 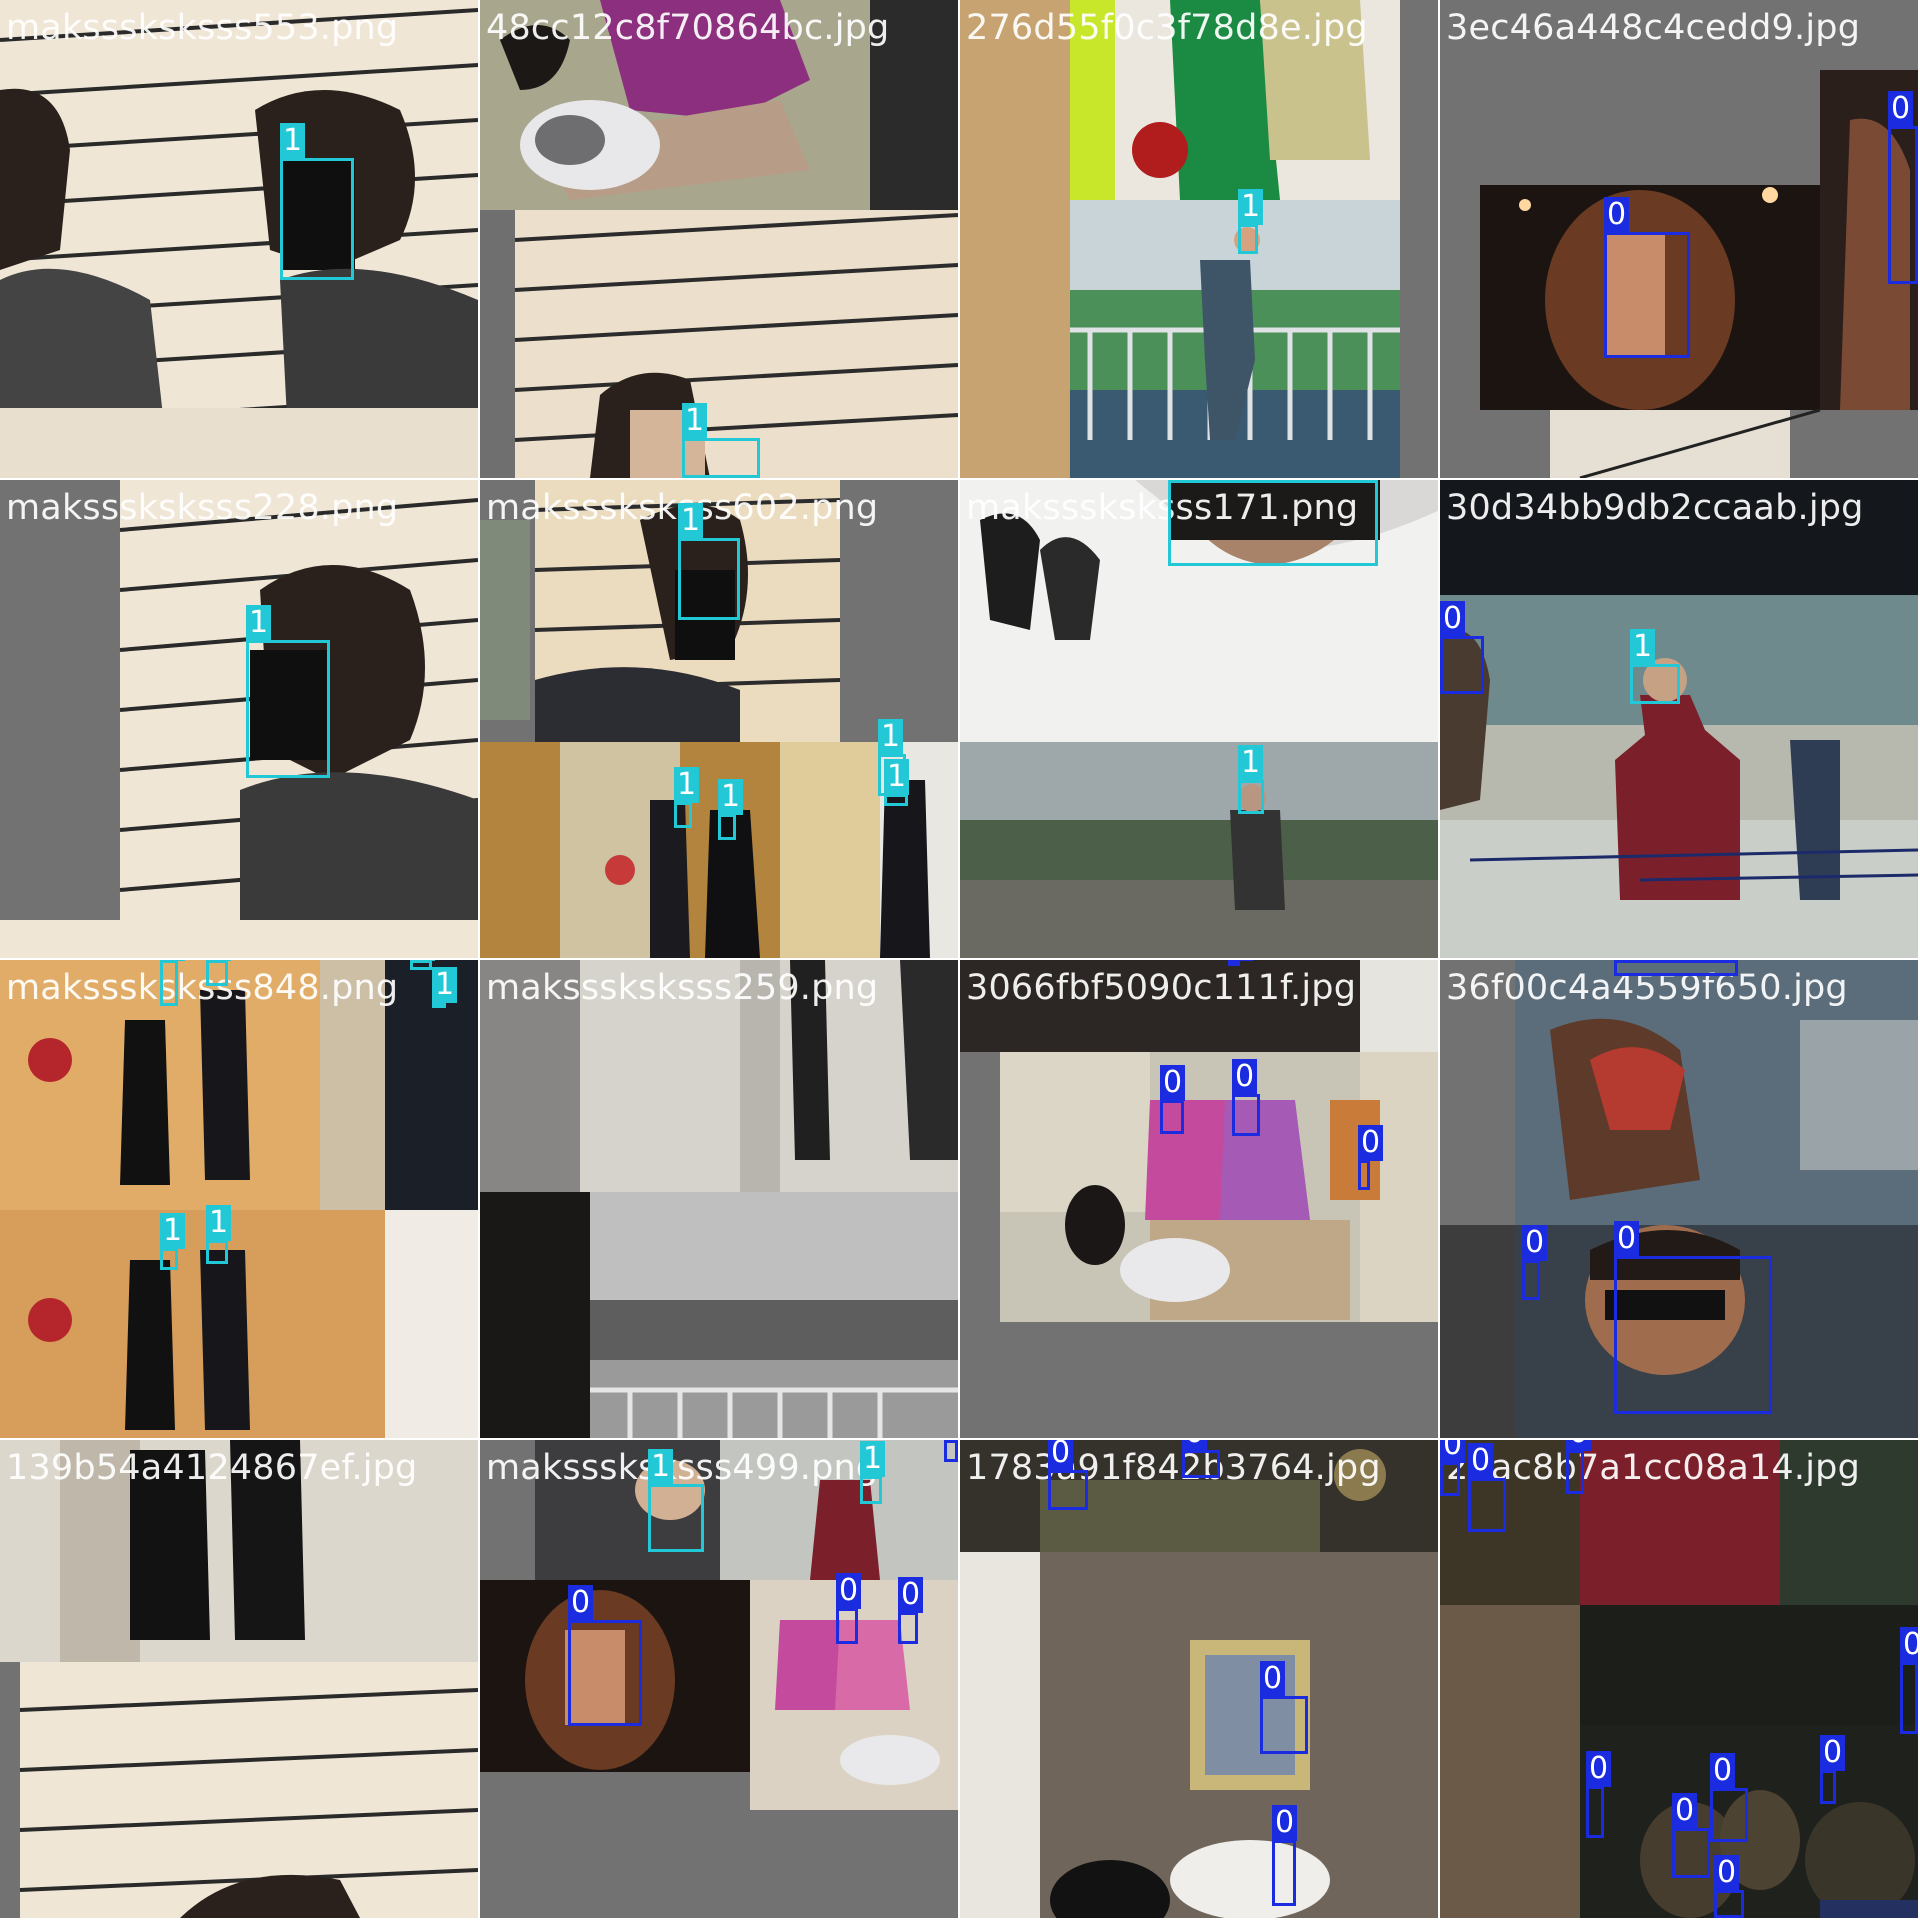 I want to click on mosaic-tile: maksssksksss228.png 1, so click(x=239, y=719).